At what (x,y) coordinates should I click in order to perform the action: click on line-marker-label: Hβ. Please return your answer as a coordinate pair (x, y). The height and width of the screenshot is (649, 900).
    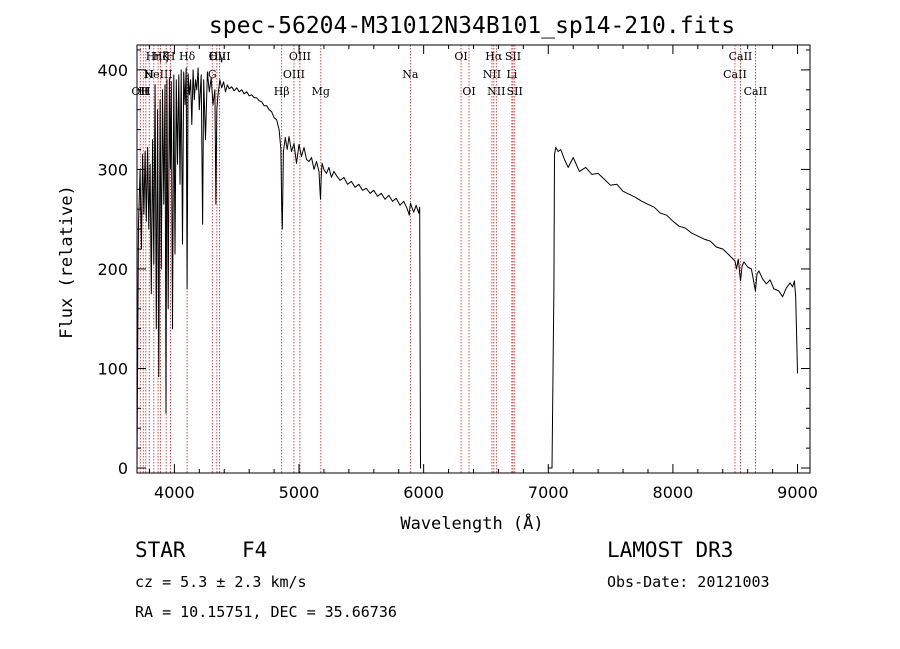
    Looking at the image, I should click on (282, 91).